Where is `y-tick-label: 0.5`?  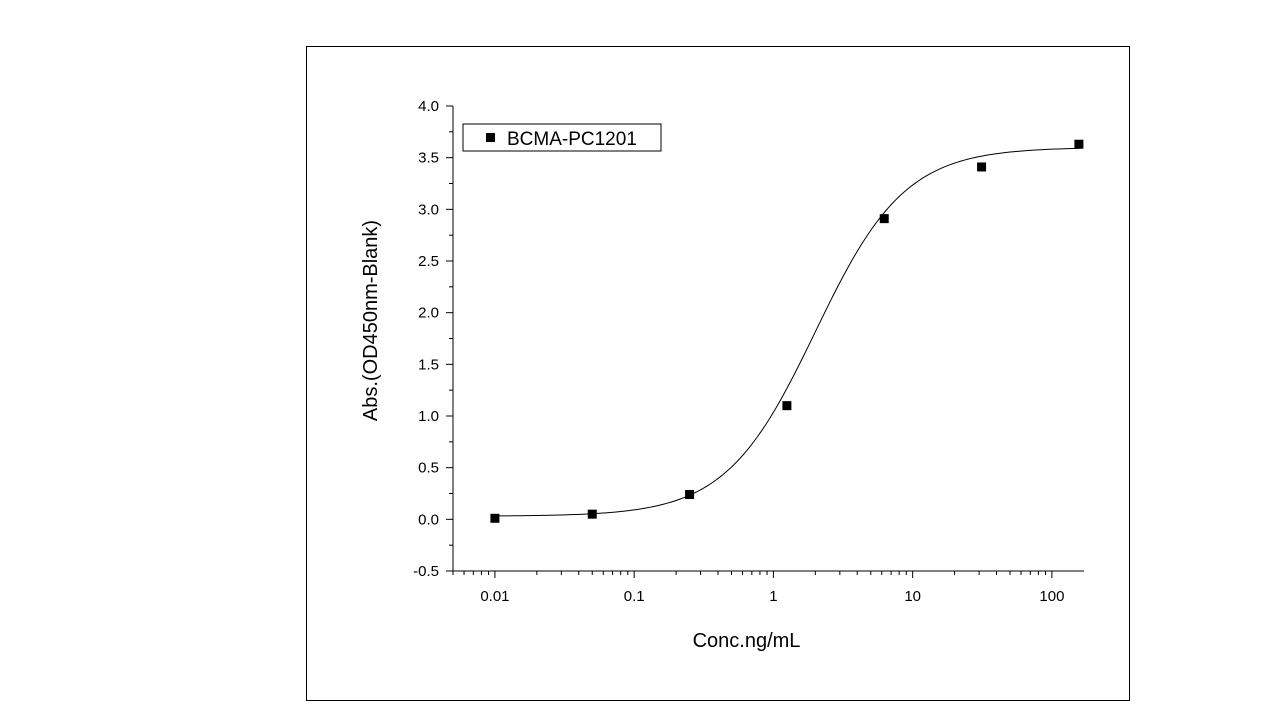 y-tick-label: 0.5 is located at coordinates (428, 468).